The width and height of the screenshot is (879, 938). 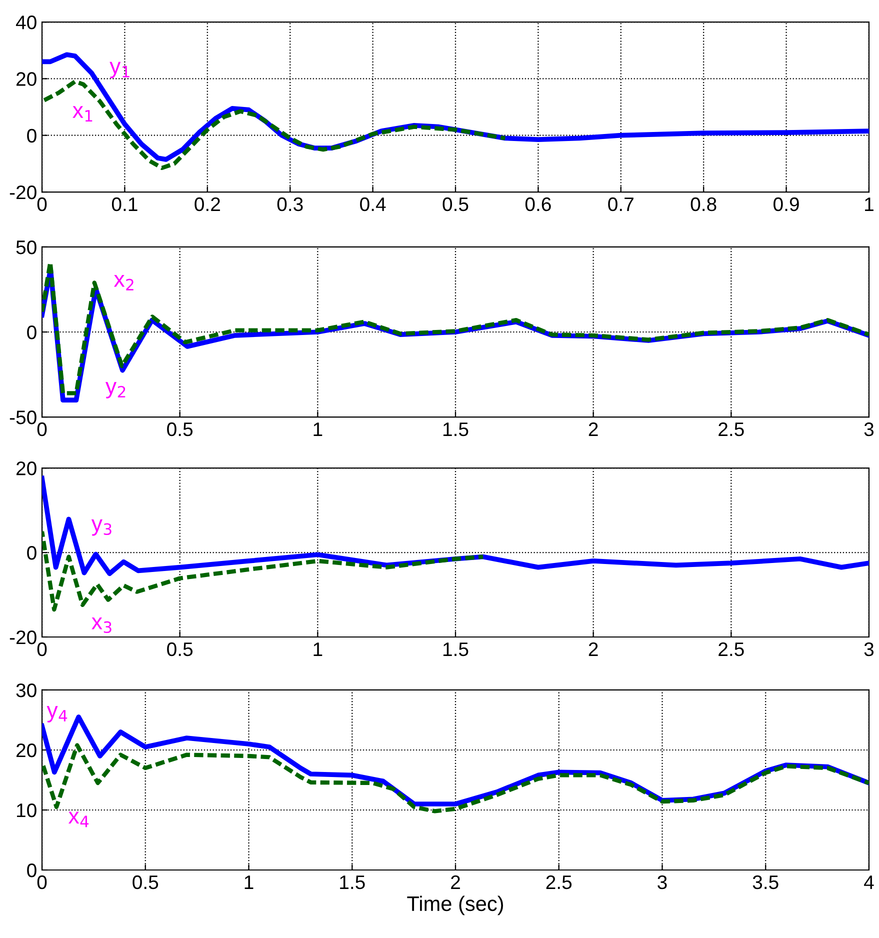 What do you see at coordinates (78, 820) in the screenshot?
I see `annotation: x$_{4}$` at bounding box center [78, 820].